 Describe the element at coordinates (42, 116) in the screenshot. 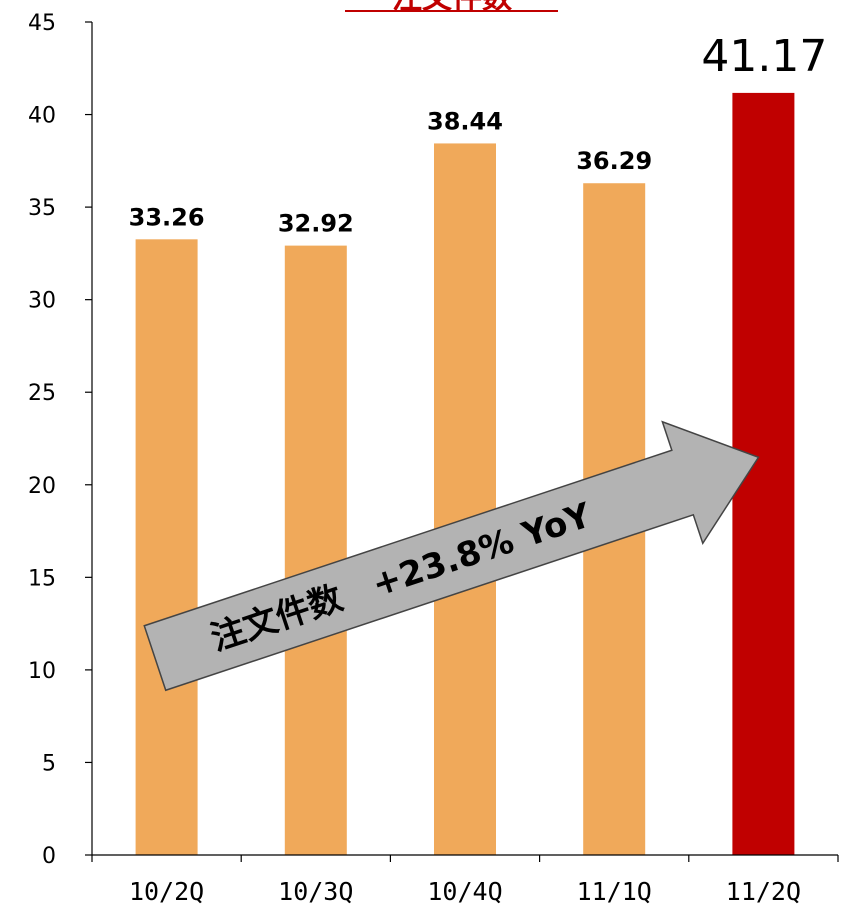

I see `y-tick-label: 40` at that location.